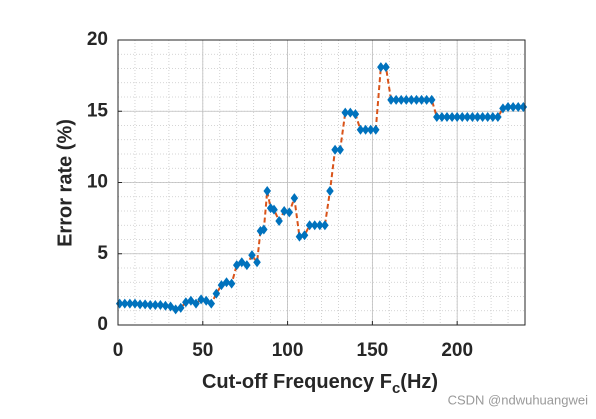 Image resolution: width=596 pixels, height=419 pixels. What do you see at coordinates (102, 253) in the screenshot?
I see `y-tick-label: 5` at bounding box center [102, 253].